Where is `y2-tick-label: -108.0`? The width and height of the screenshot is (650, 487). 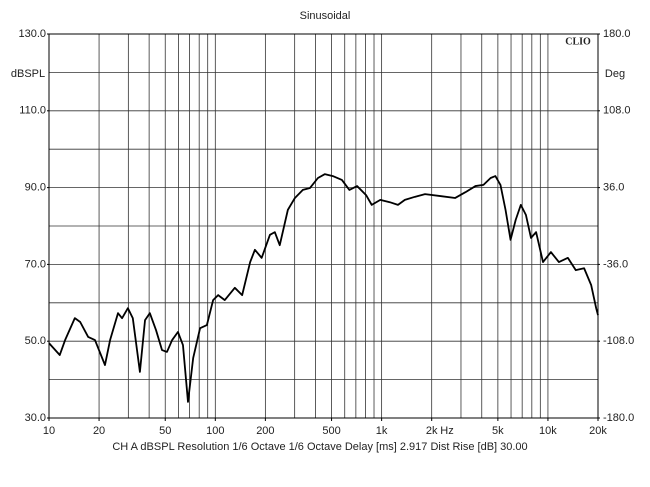 y2-tick-label: -108.0 is located at coordinates (618, 341).